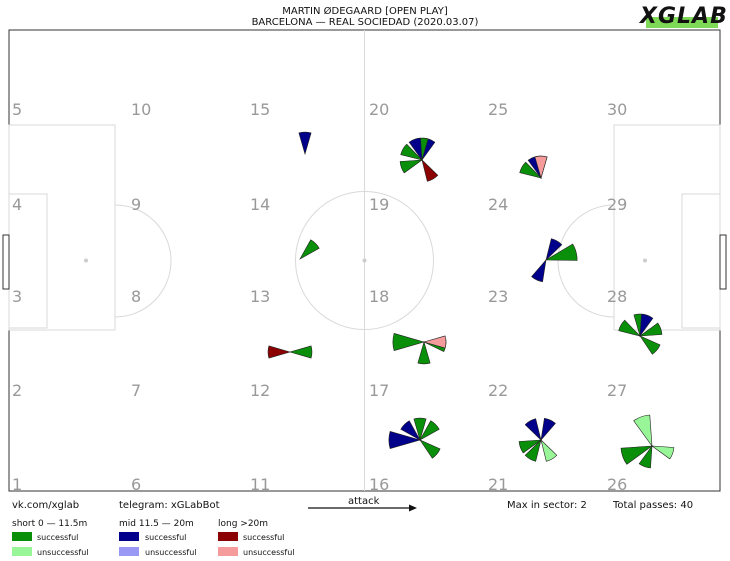 Image resolution: width=730 pixels, height=561 pixels. Describe the element at coordinates (586, 261) in the screenshot. I see `right-penalty-arc` at that location.